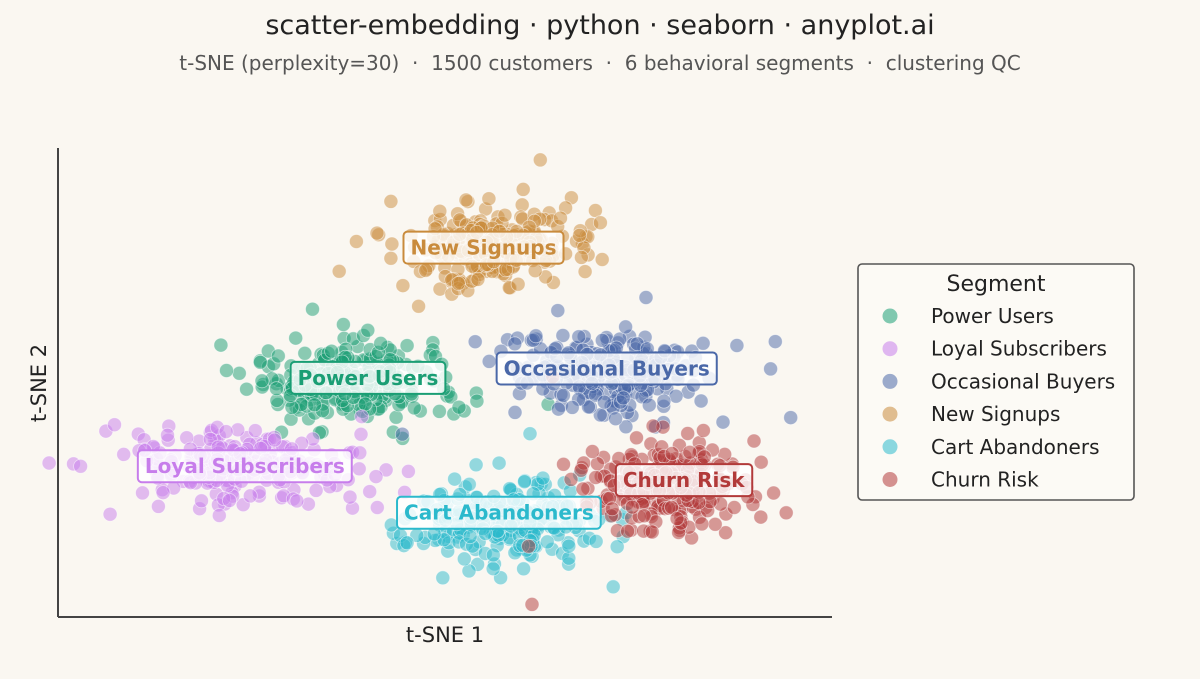 Image resolution: width=1200 pixels, height=679 pixels. I want to click on legend-label: Occasional Buyers, so click(1023, 381).